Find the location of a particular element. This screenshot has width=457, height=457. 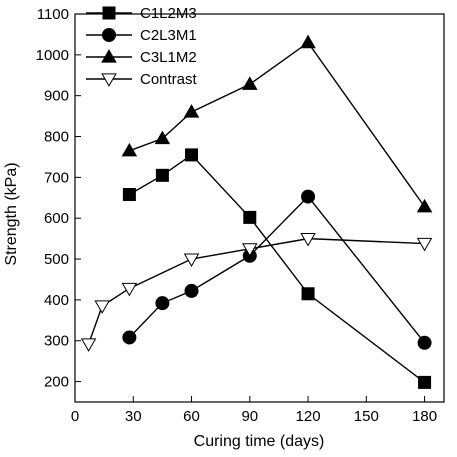

legend-entry: C3L1M2 is located at coordinates (141, 57).